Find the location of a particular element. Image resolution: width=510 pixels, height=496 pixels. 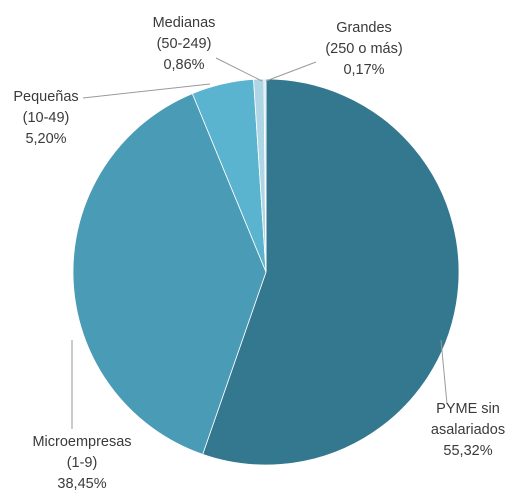

data-label-category-line: (10-49) is located at coordinates (46, 118).